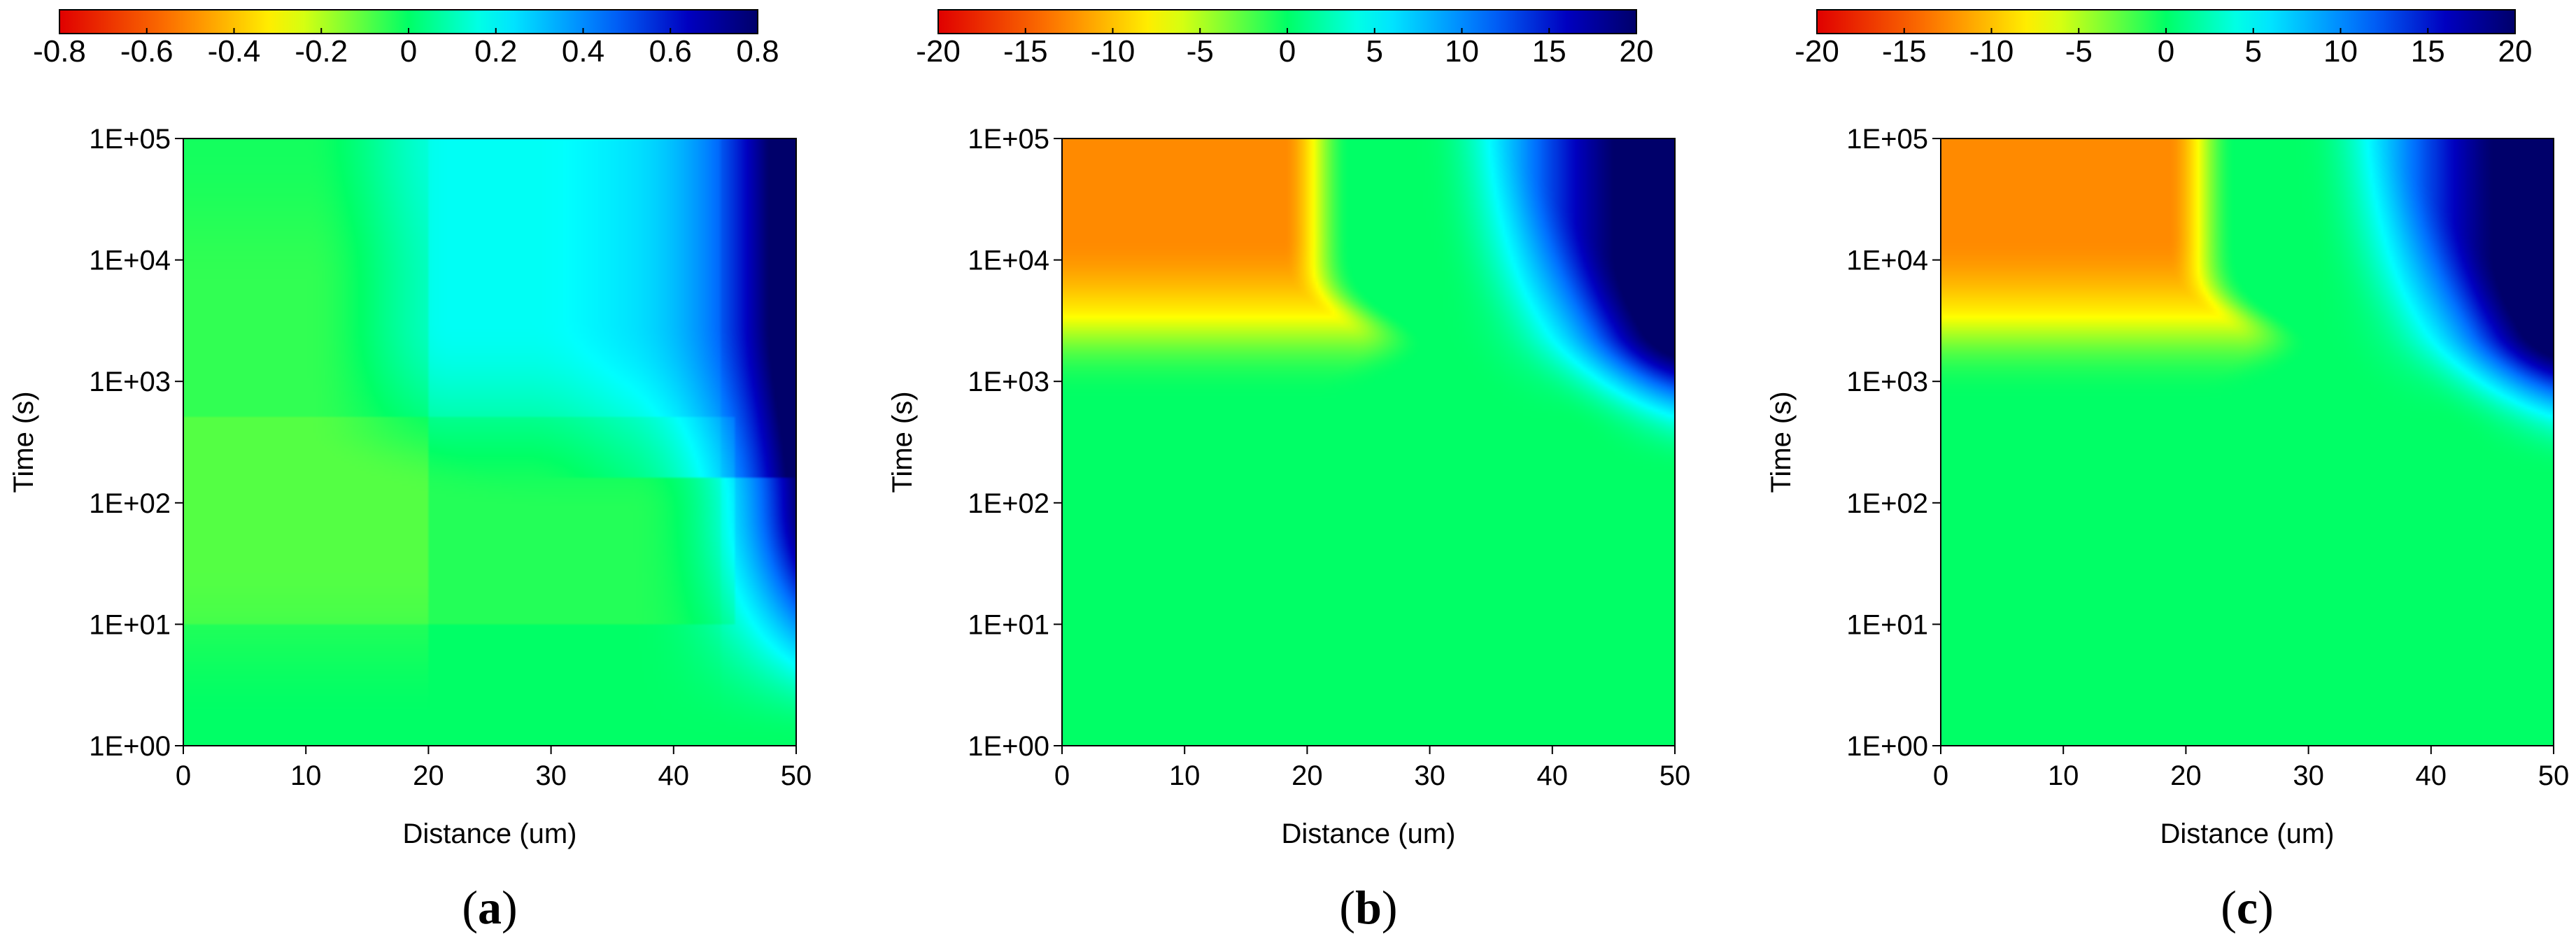 Image resolution: width=2576 pixels, height=950 pixels. I want to click on colorbar-tick-label: -0.4, so click(234, 51).